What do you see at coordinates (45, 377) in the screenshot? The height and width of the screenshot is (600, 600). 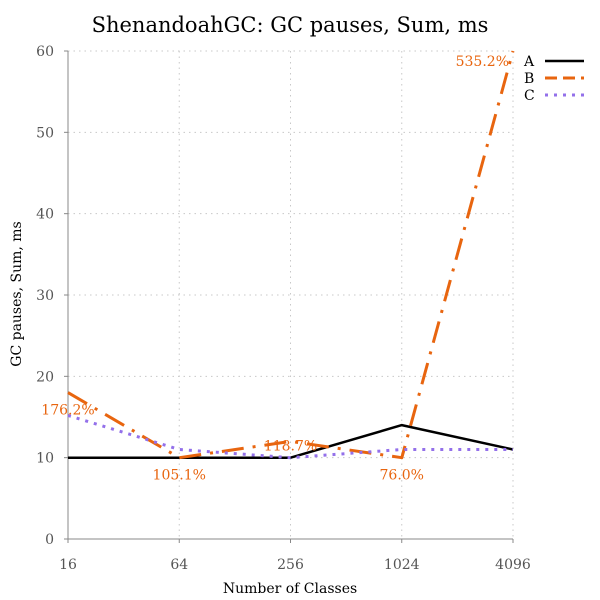 I see `y-tick-label: 20` at bounding box center [45, 377].